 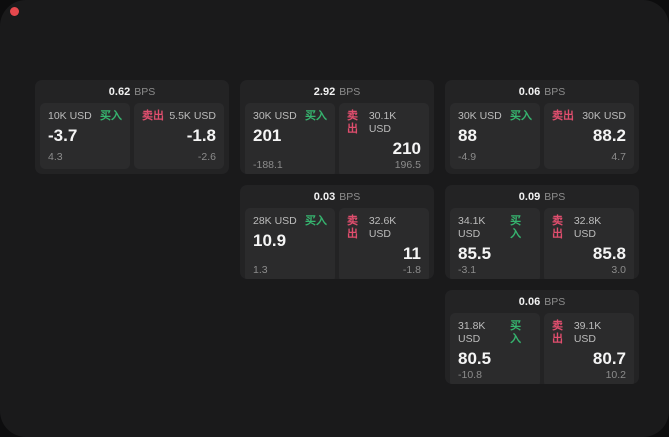 What do you see at coordinates (589, 333) in the screenshot?
I see `sell-panel-top: 卖出 39.1K USD` at bounding box center [589, 333].